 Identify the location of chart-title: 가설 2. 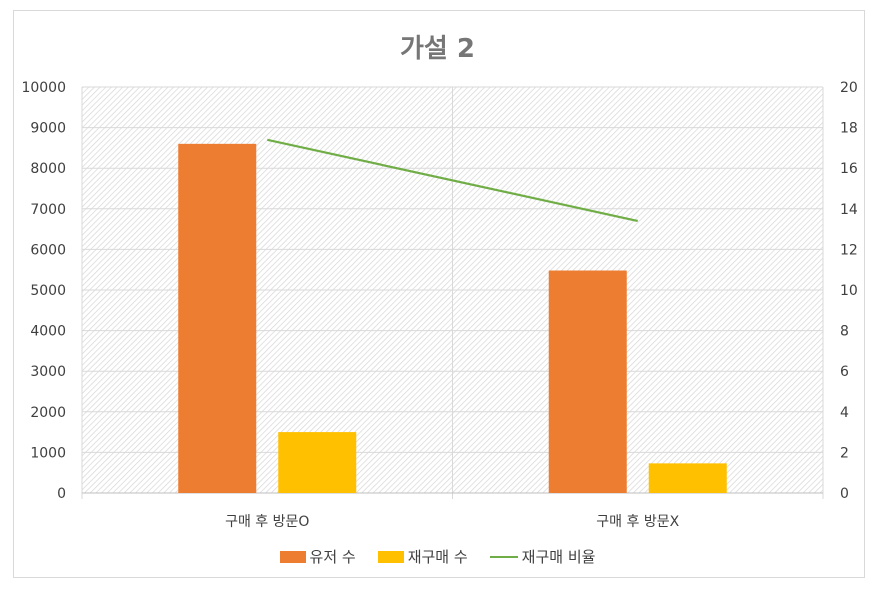
(437, 49).